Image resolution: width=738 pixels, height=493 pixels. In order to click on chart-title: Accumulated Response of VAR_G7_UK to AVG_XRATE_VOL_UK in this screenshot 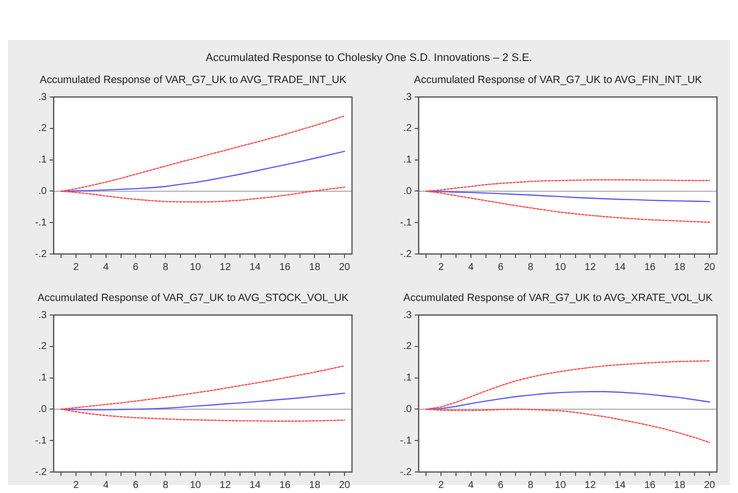, I will do `click(558, 298)`.